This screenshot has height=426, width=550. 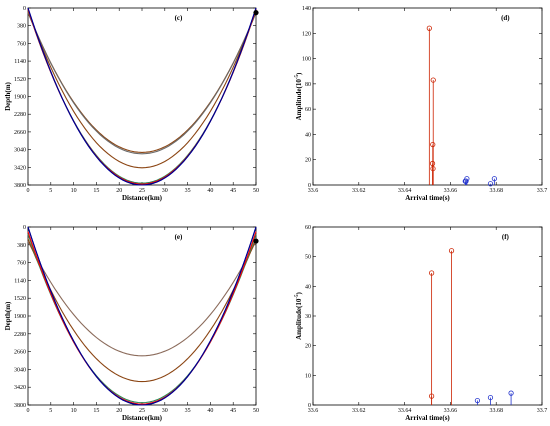 I want to click on panel-d-xtick-label: 33.66, so click(x=451, y=191).